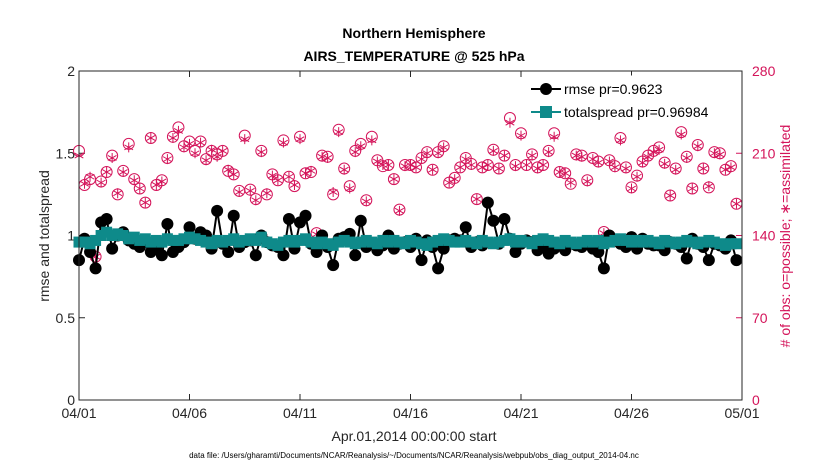 Image resolution: width=830 pixels, height=470 pixels. I want to click on y-tick-right-label: 280, so click(764, 71).